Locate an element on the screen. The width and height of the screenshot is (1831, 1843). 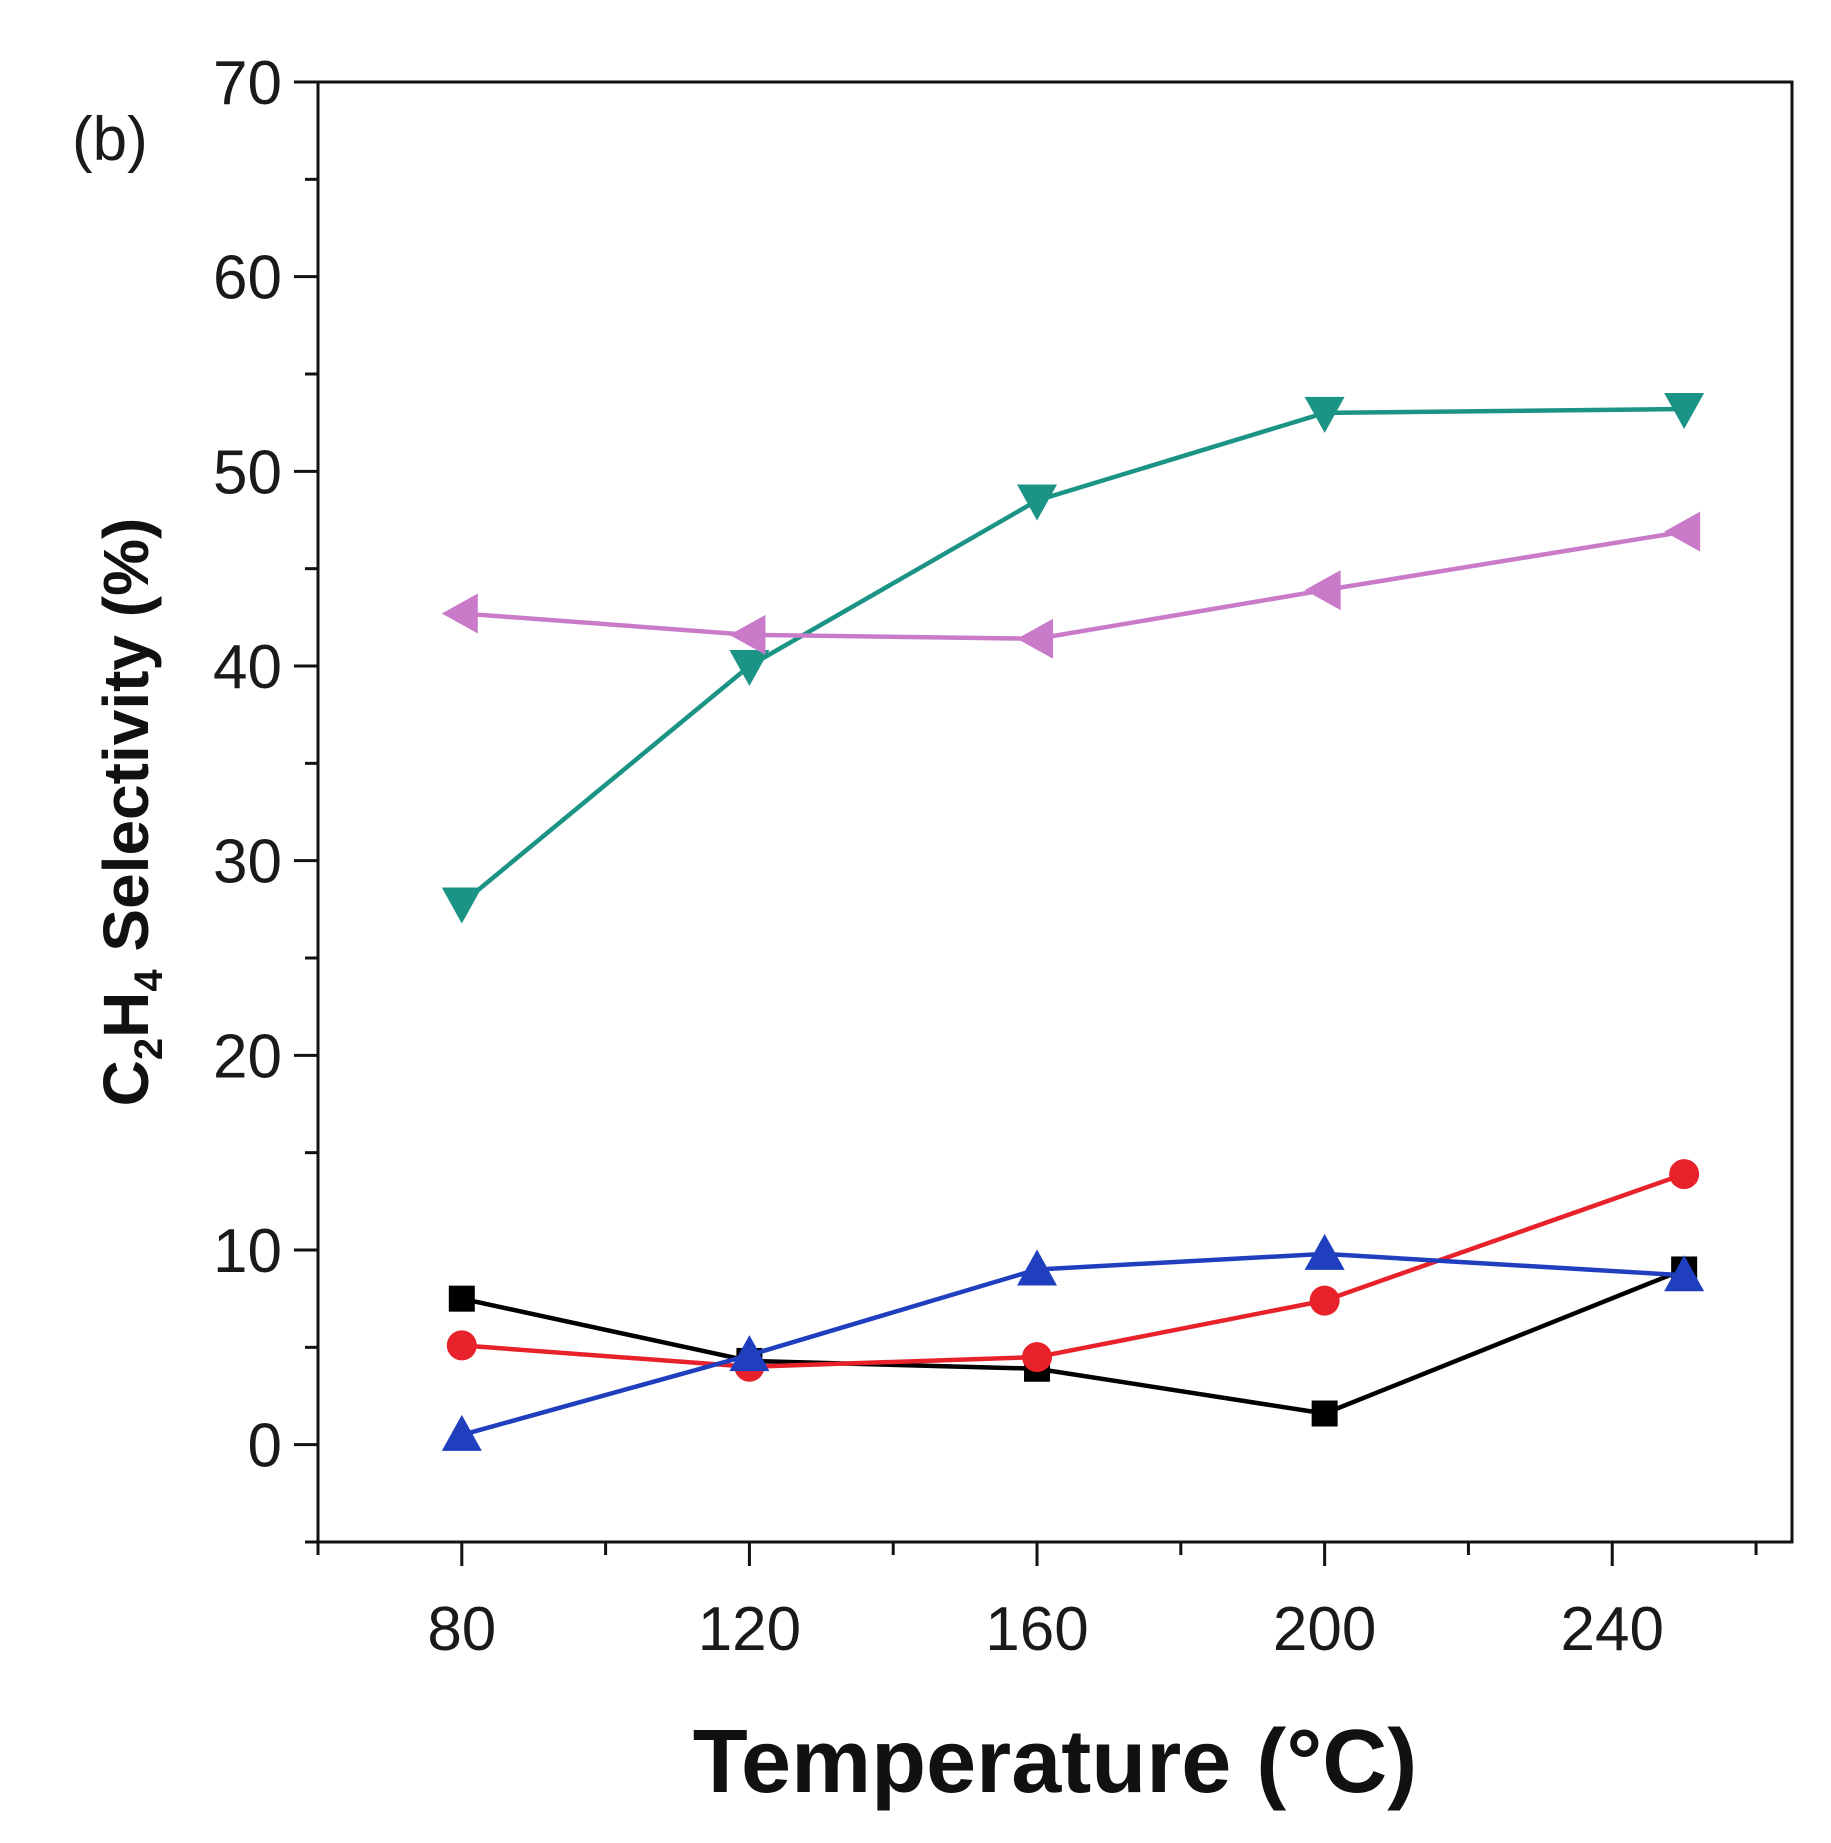
y-tick-label: 30 is located at coordinates (247, 862).